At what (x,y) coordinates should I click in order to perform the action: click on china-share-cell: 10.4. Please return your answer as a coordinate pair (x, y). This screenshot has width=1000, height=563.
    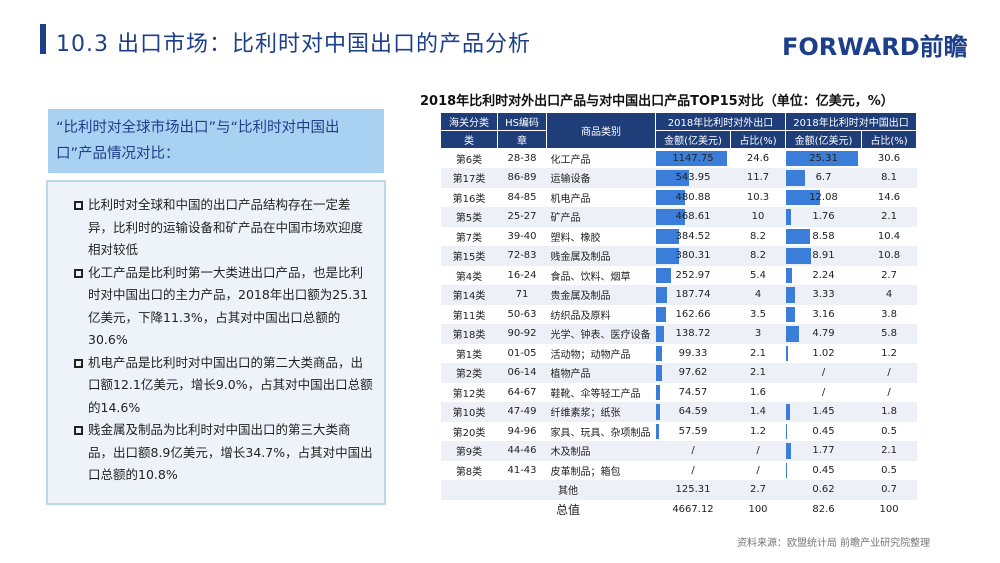
    Looking at the image, I should click on (889, 236).